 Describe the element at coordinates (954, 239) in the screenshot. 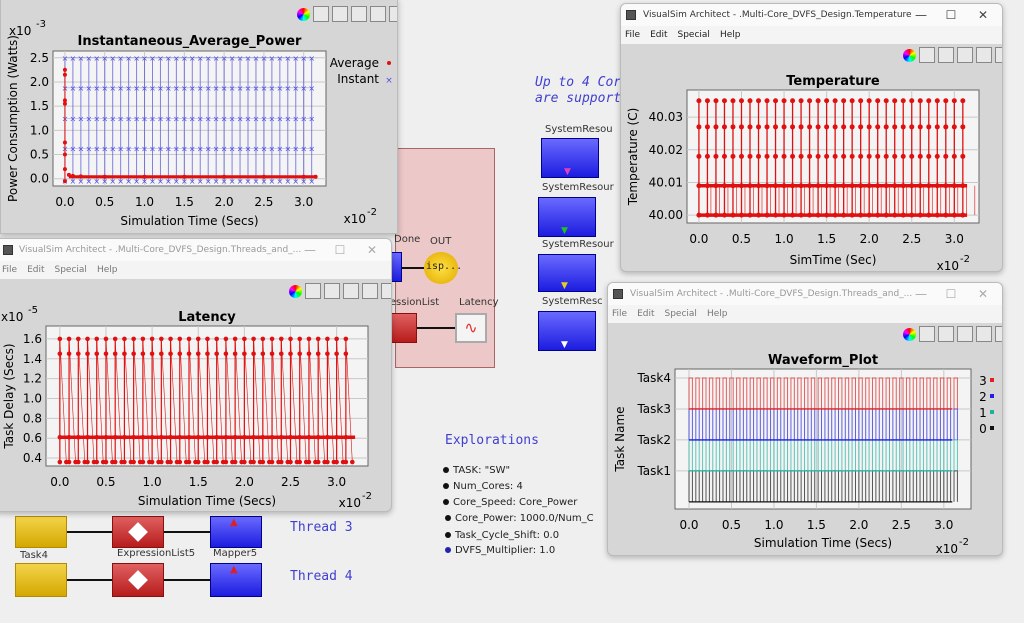

I see `x-tick-label: 3.0` at that location.